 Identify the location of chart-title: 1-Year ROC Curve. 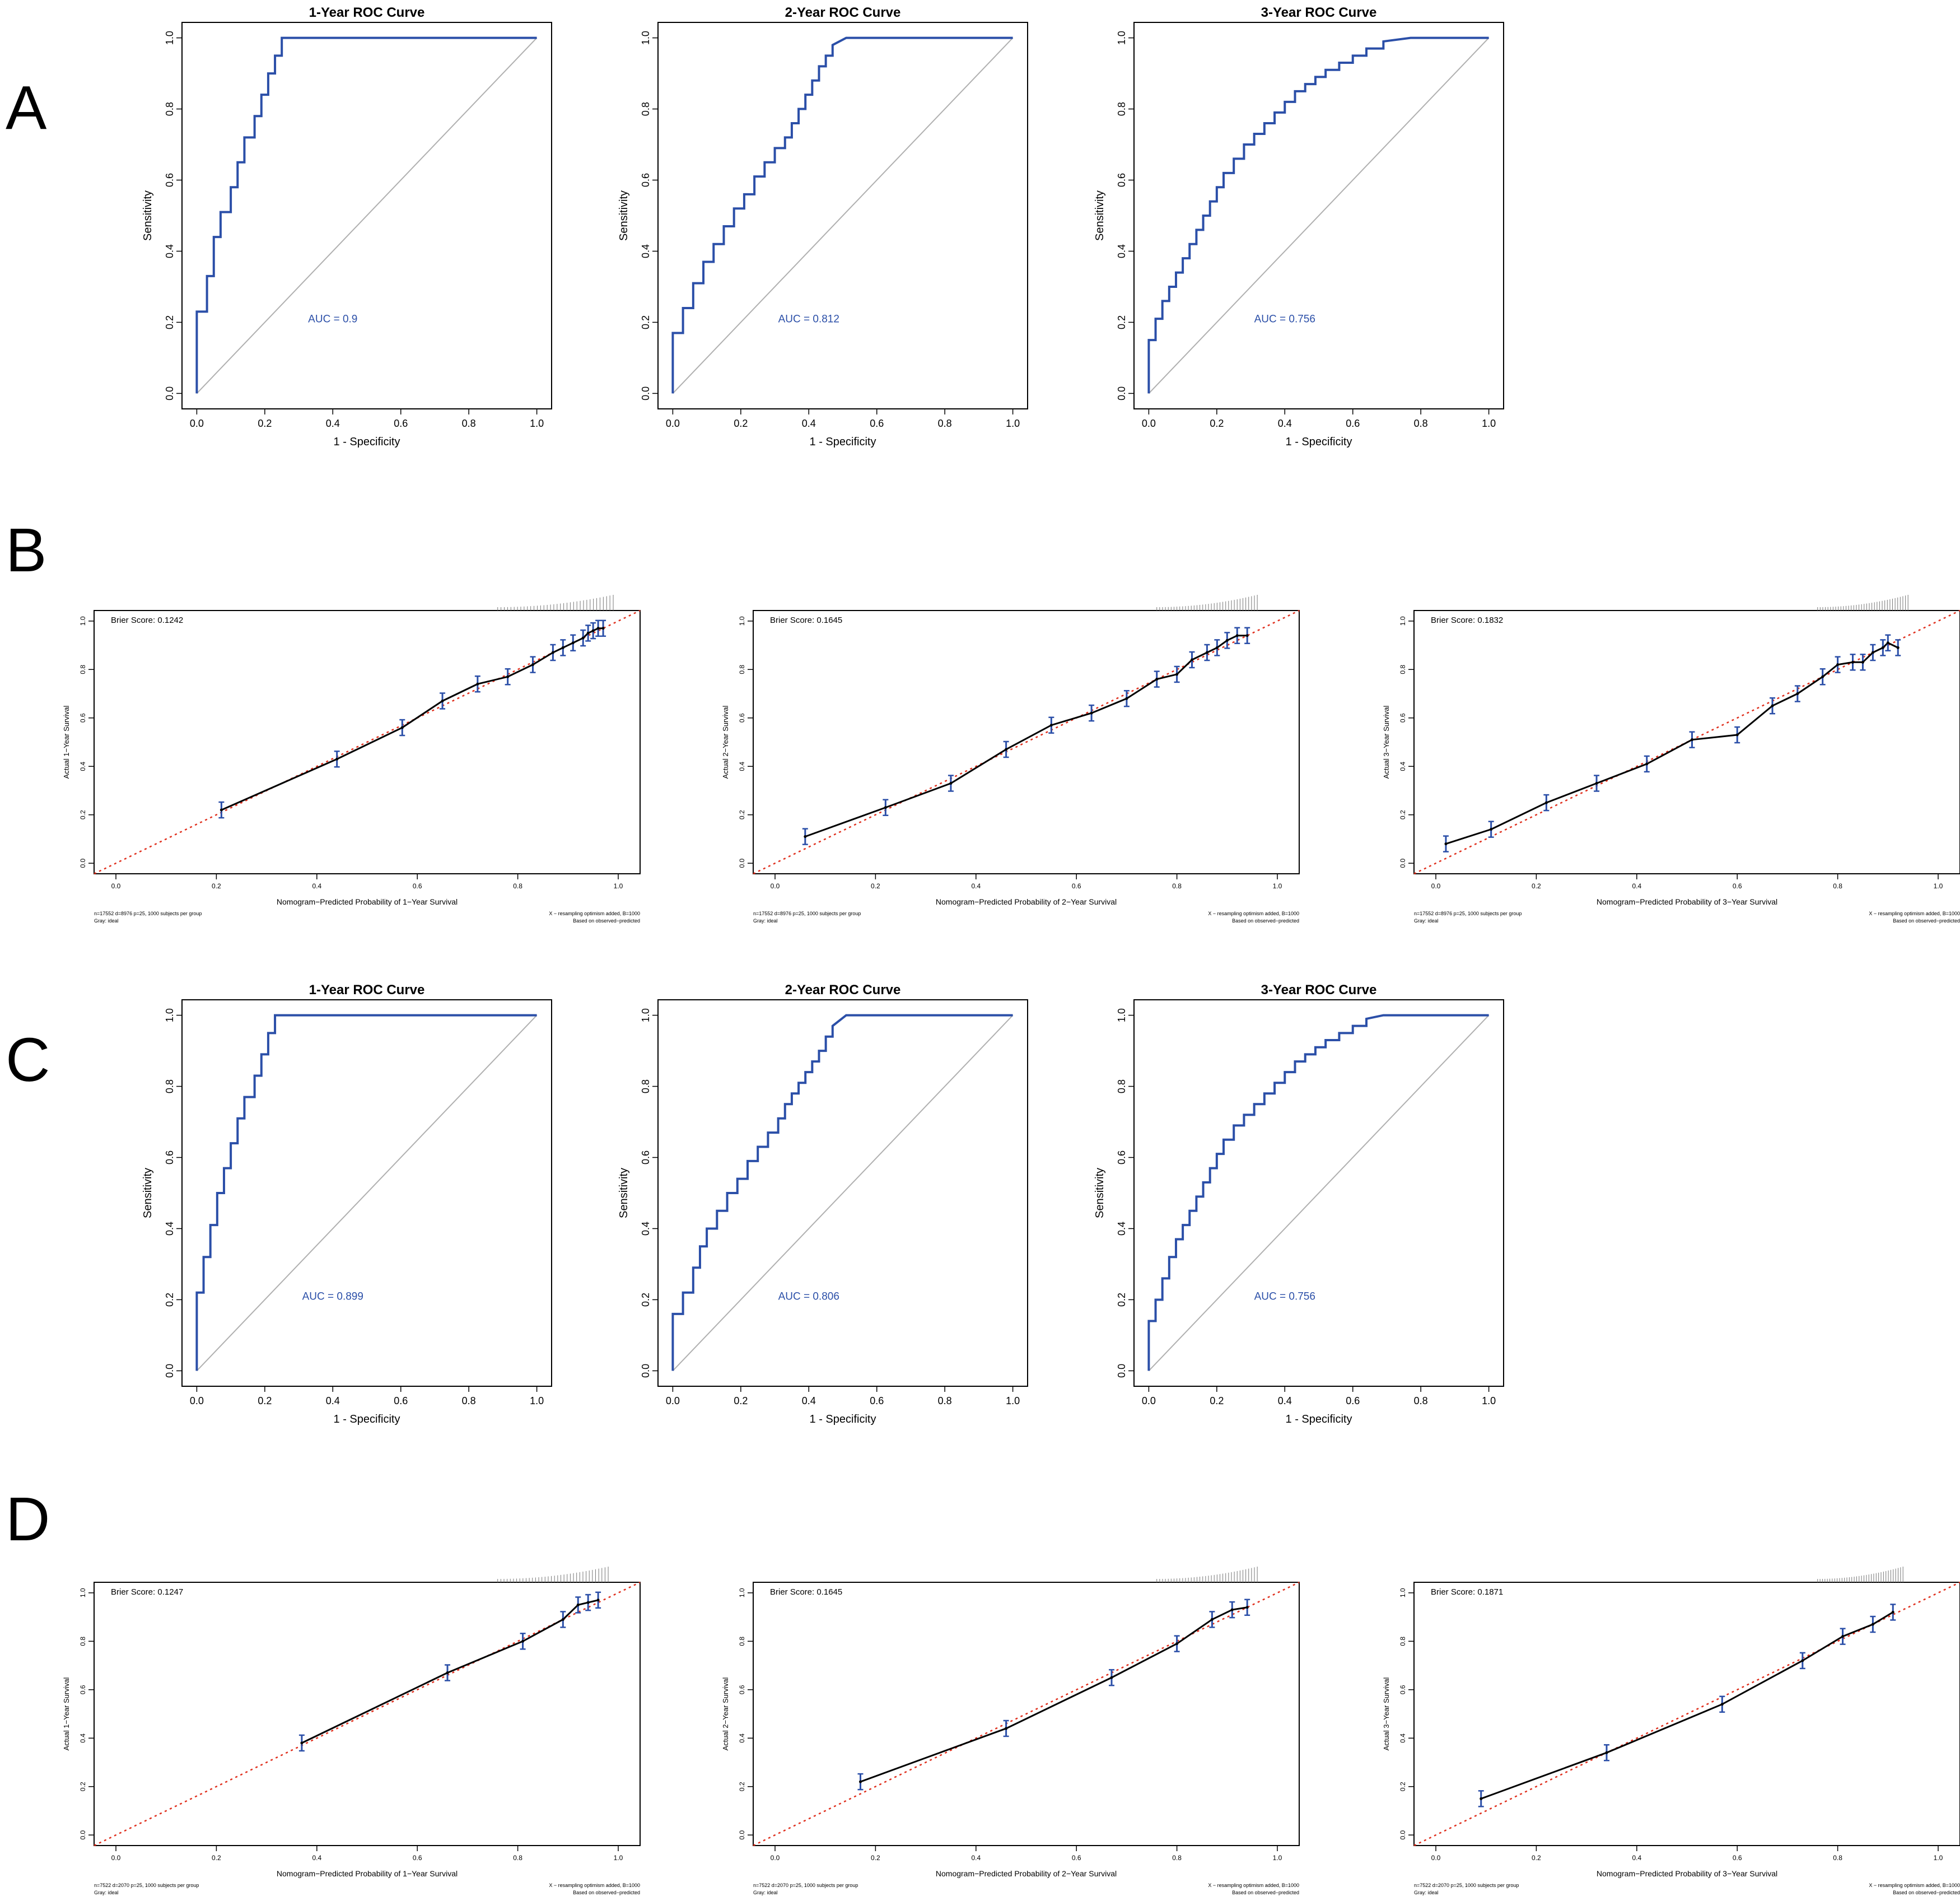
(367, 990).